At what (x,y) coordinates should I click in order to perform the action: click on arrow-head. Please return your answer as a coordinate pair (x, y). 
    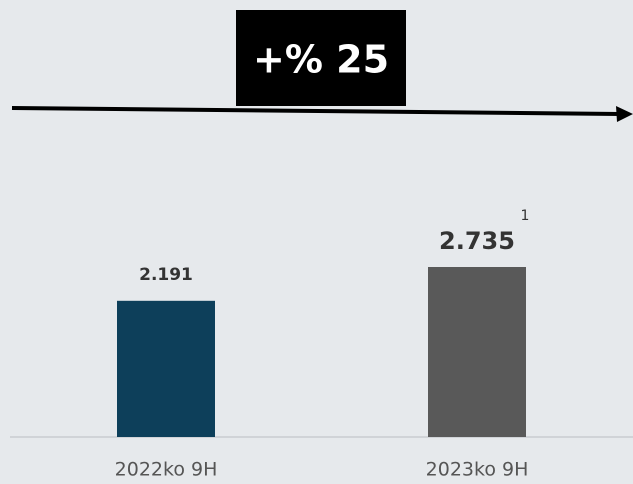
    Looking at the image, I should click on (624, 114).